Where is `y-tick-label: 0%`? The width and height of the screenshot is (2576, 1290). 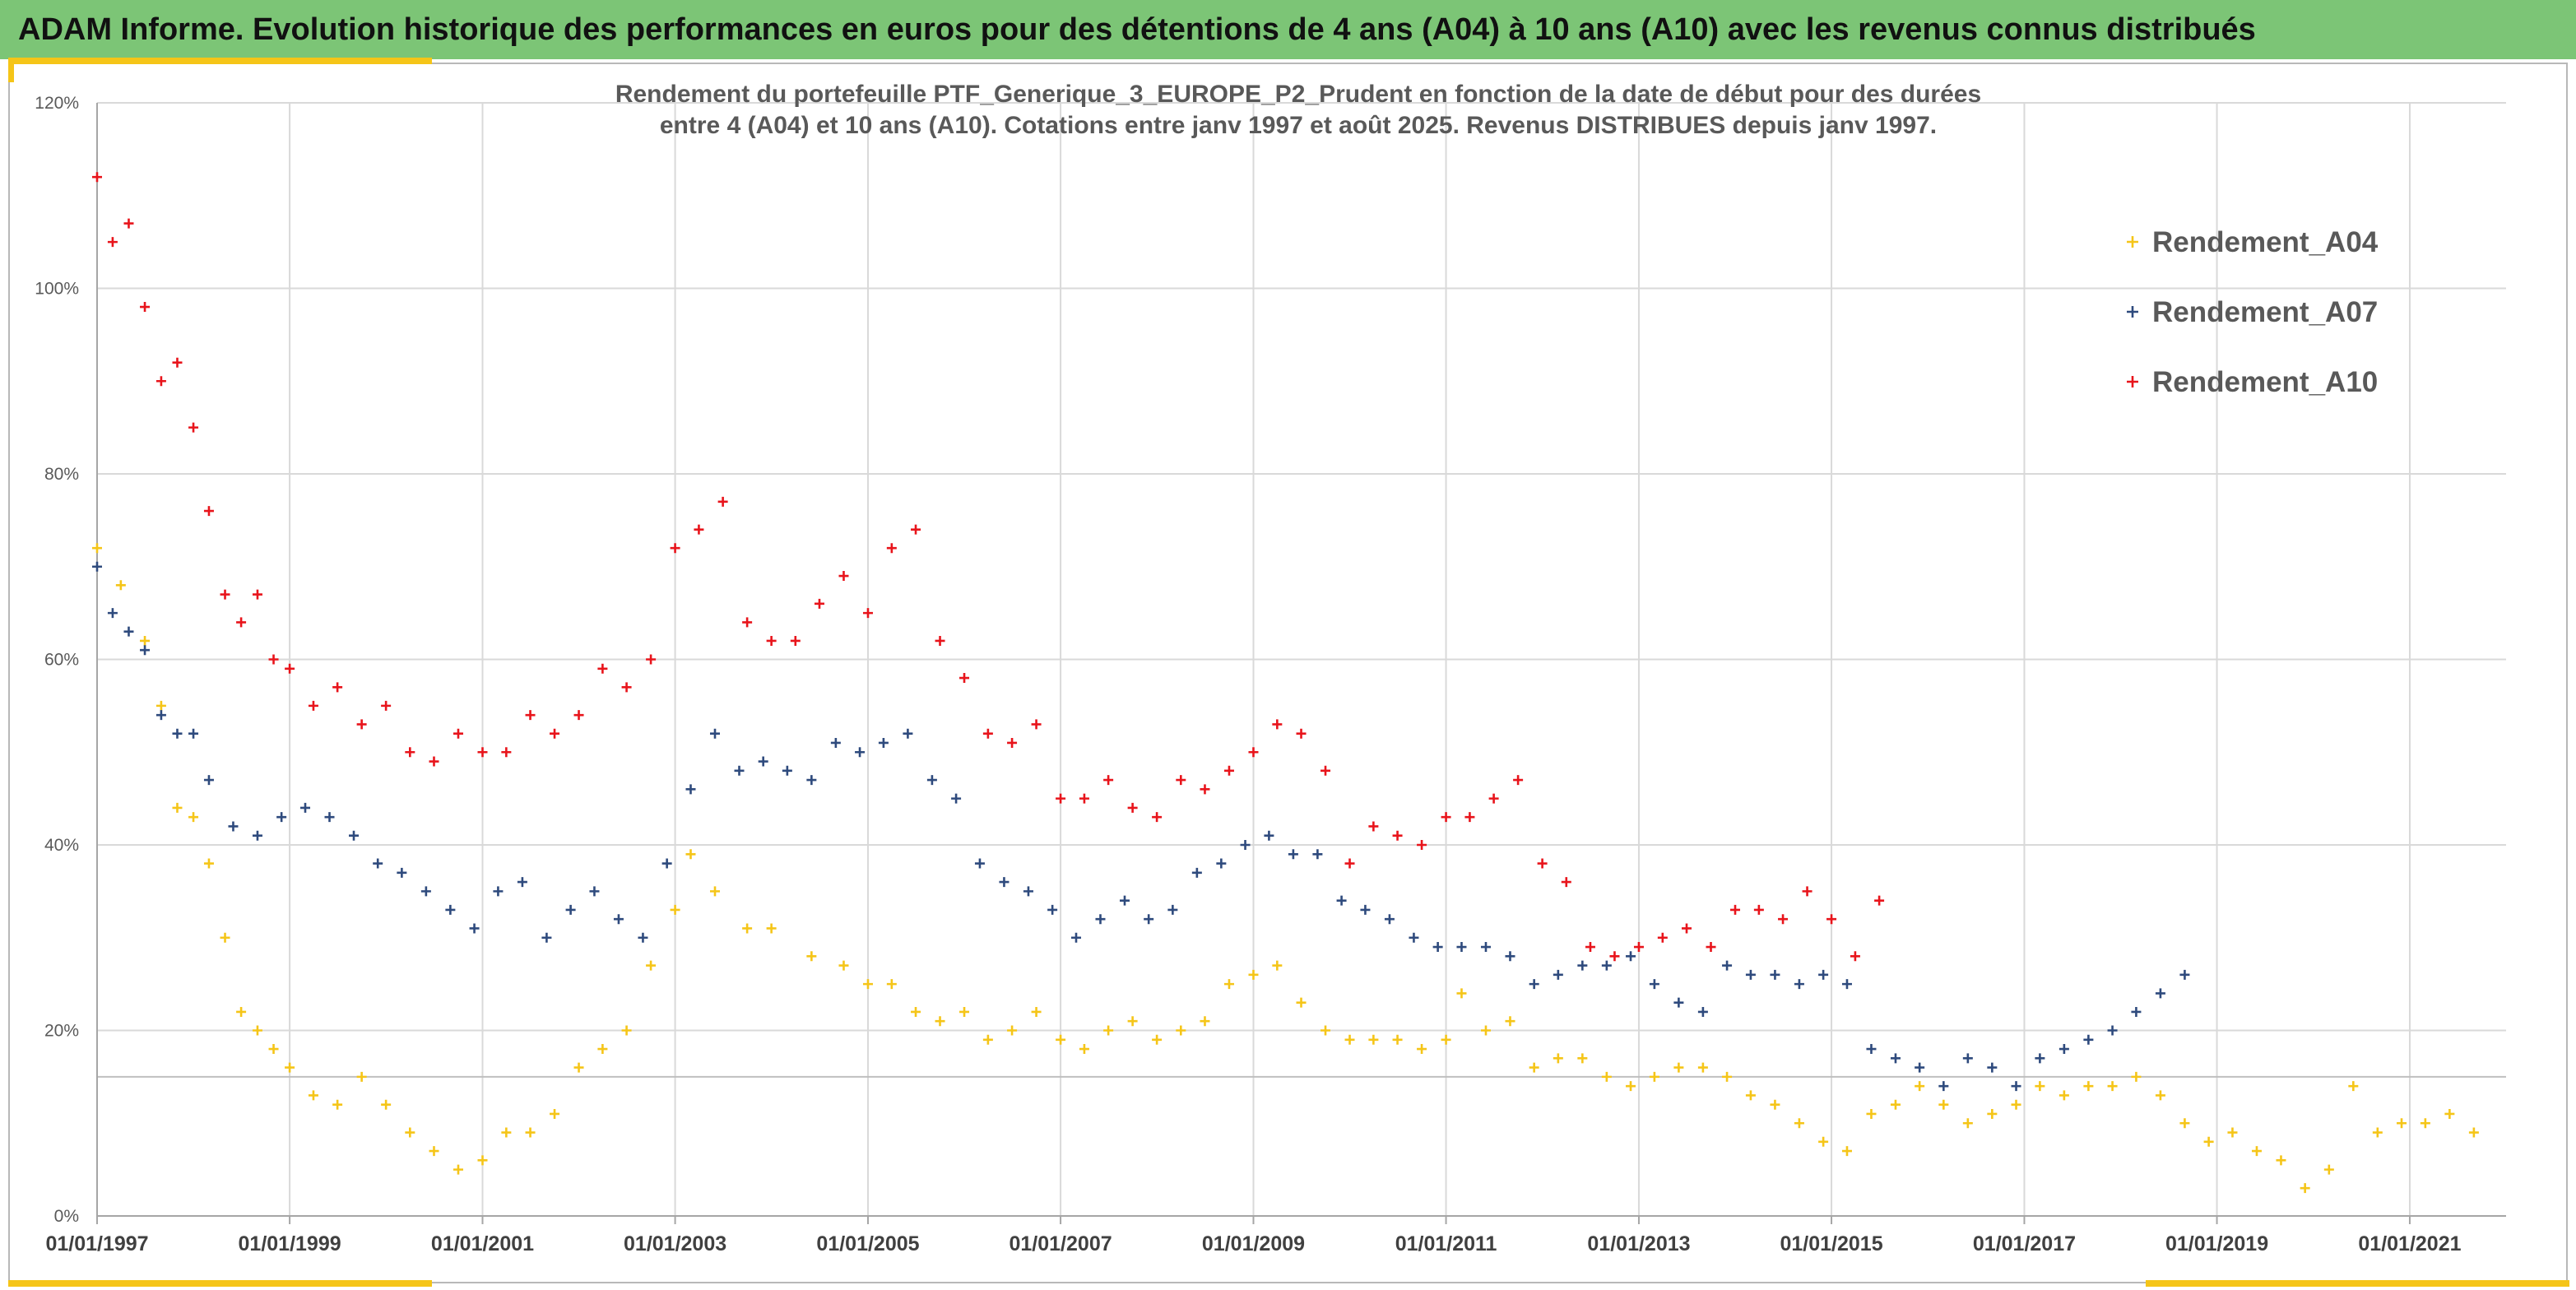 y-tick-label: 0% is located at coordinates (66, 1216).